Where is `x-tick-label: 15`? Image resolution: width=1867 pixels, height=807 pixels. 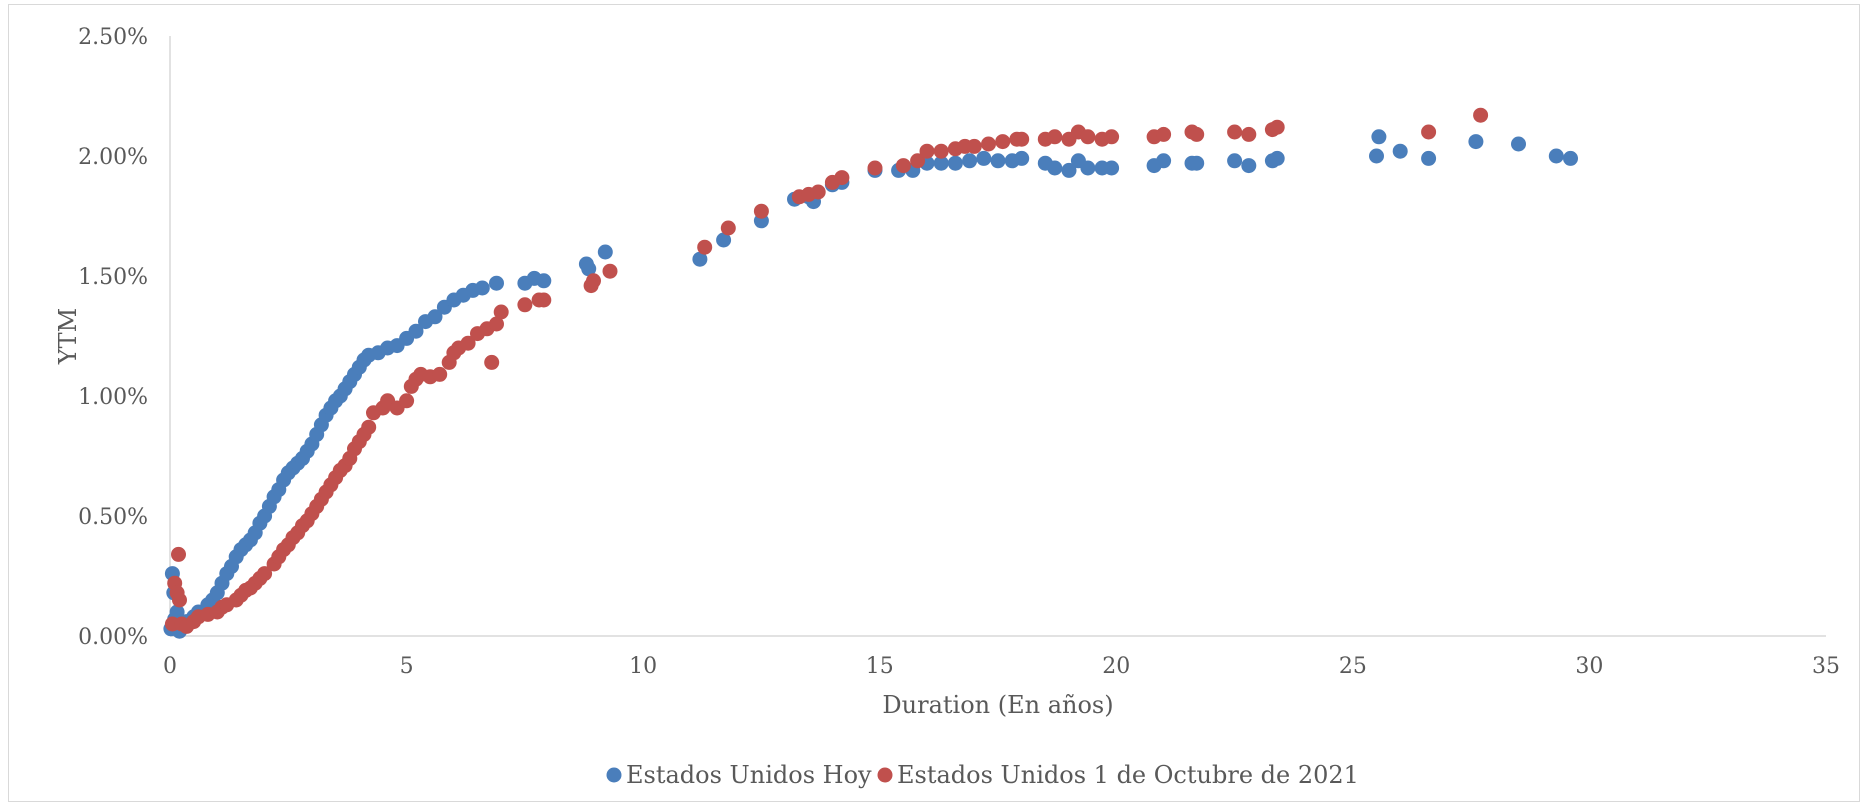 x-tick-label: 15 is located at coordinates (880, 666).